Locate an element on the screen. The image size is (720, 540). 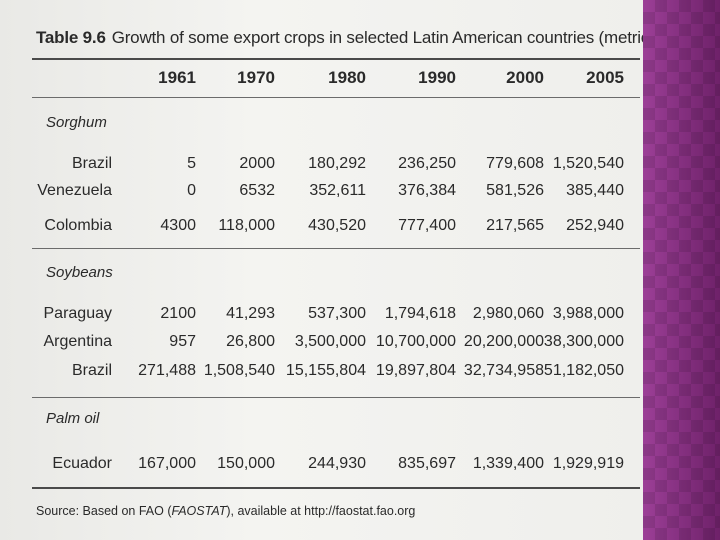
table-cell: 271,488 is located at coordinates (167, 370).